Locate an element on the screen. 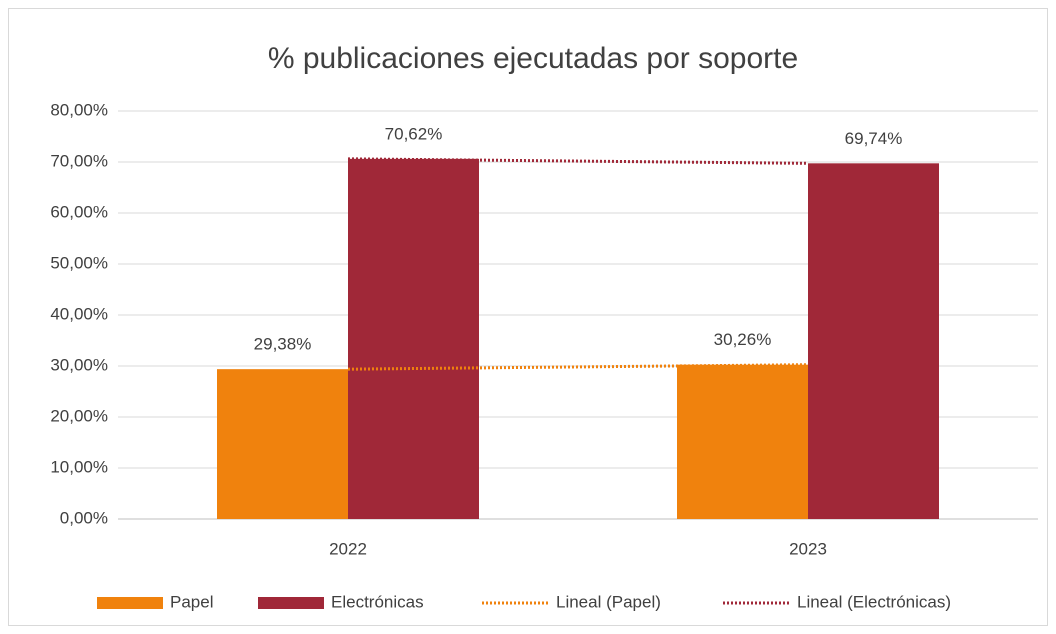 This screenshot has height=634, width=1056. legend-label: Lineal (Electrónicas) is located at coordinates (874, 601).